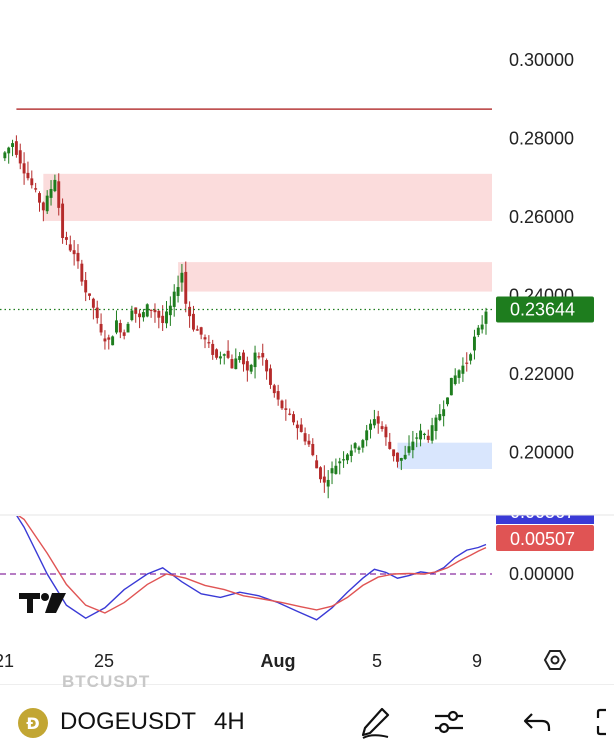 Image resolution: width=614 pixels, height=753 pixels. Describe the element at coordinates (541, 453) in the screenshot. I see `price-tick-label: 0.20000` at that location.